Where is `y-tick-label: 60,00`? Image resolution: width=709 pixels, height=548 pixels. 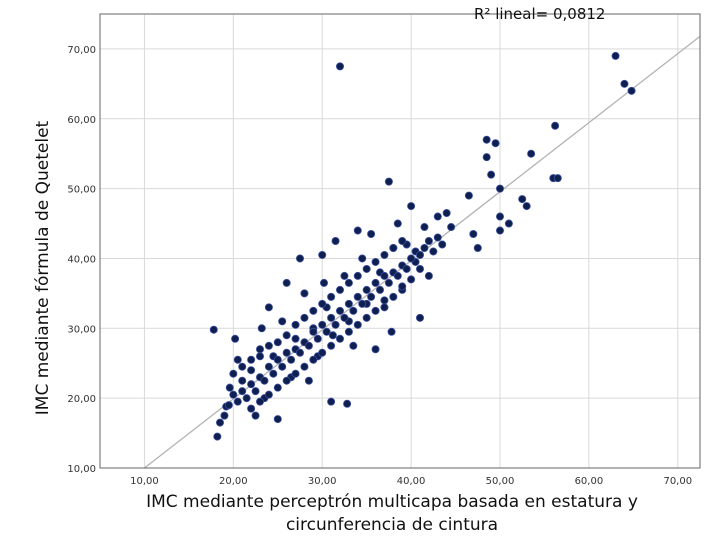 y-tick-label: 60,00 is located at coordinates (81, 120).